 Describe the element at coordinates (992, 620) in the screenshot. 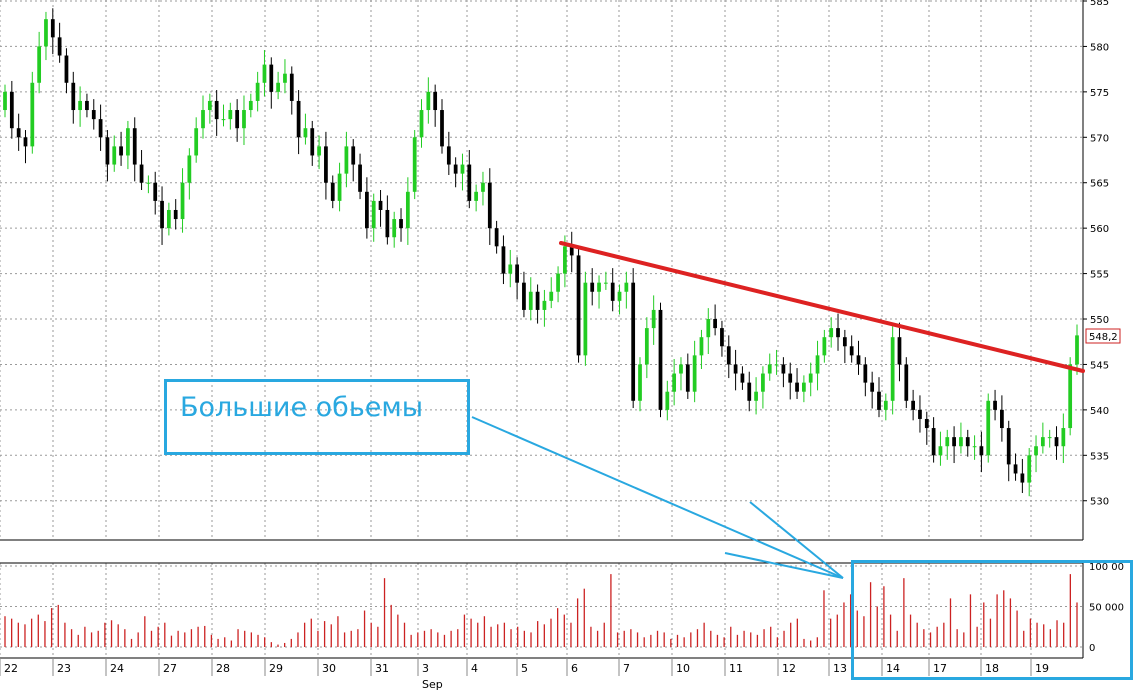

I see `high-volume-highlight-box` at that location.